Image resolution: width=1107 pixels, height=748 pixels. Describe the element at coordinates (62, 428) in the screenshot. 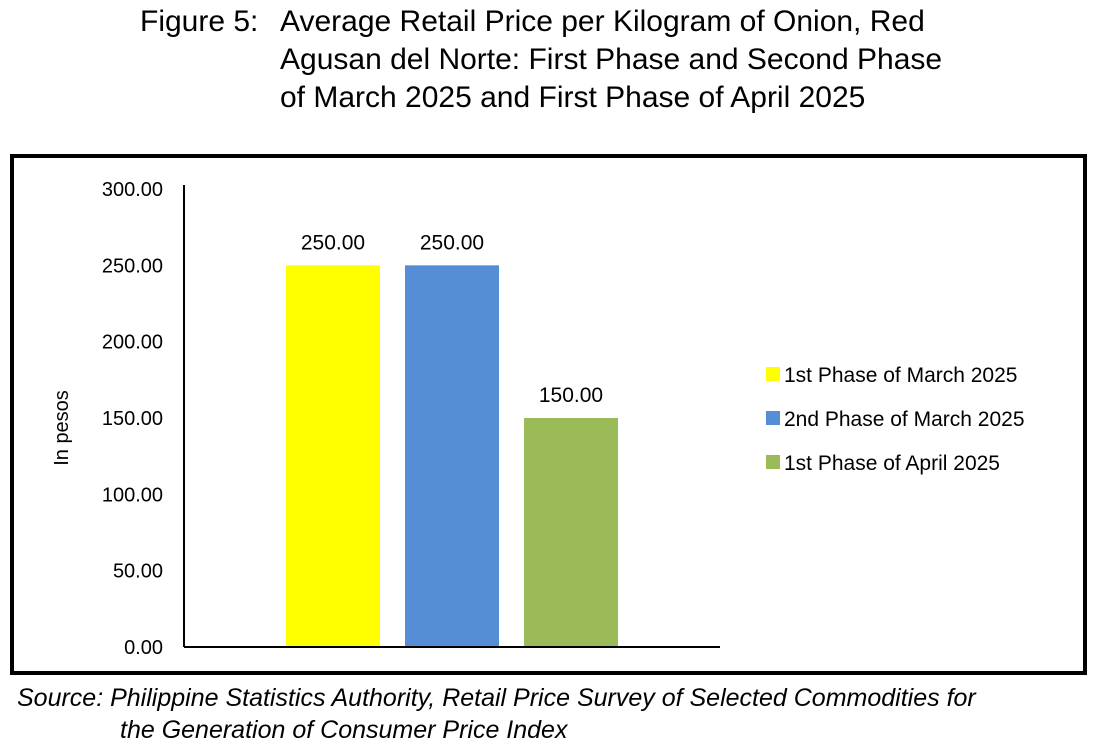

I see `y-axis-title: In pesos` at that location.